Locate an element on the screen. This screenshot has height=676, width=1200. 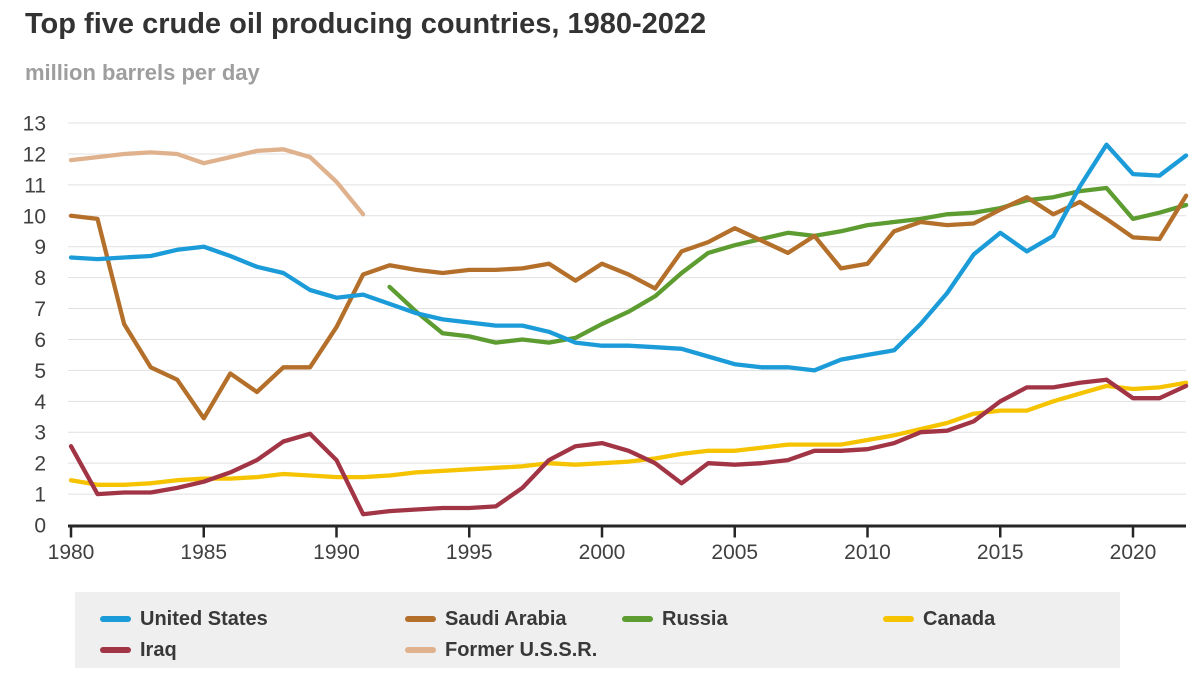
x-axis-tick-label: 1985 is located at coordinates (203, 552).